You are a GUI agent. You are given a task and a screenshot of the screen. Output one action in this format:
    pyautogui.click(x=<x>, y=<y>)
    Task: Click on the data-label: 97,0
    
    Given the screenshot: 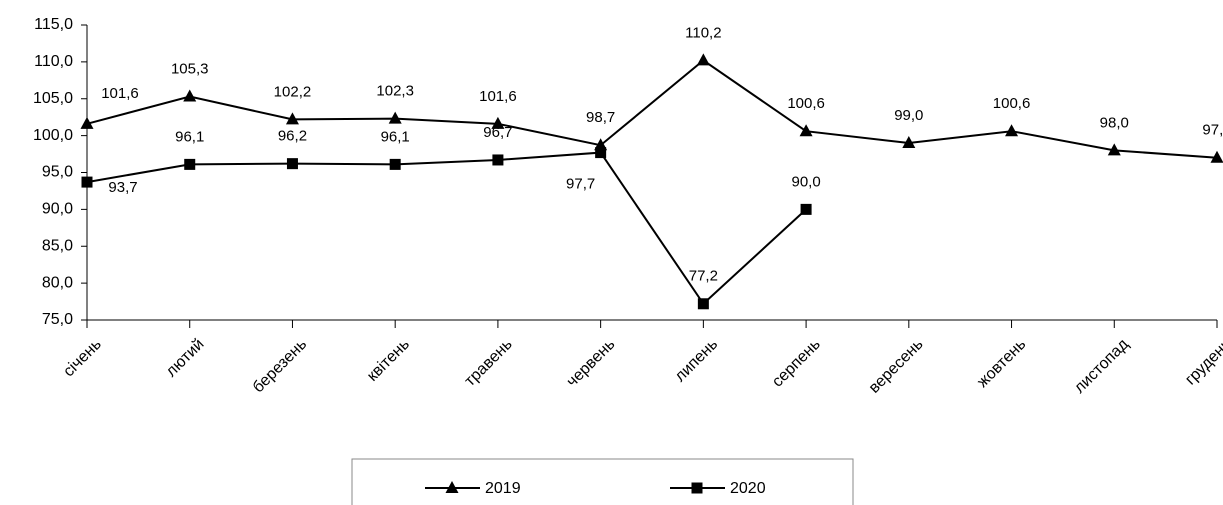 What is the action you would take?
    pyautogui.click(x=1212, y=130)
    